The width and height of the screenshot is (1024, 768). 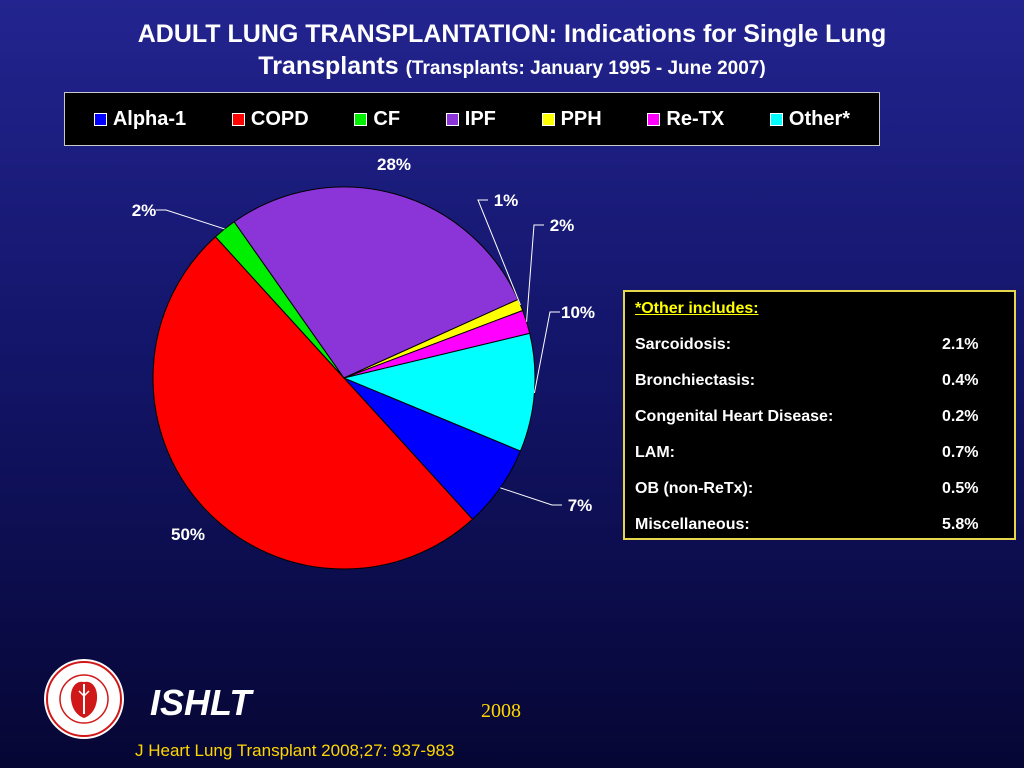 What do you see at coordinates (960, 380) in the screenshot?
I see `other-row-value: 0.4%` at bounding box center [960, 380].